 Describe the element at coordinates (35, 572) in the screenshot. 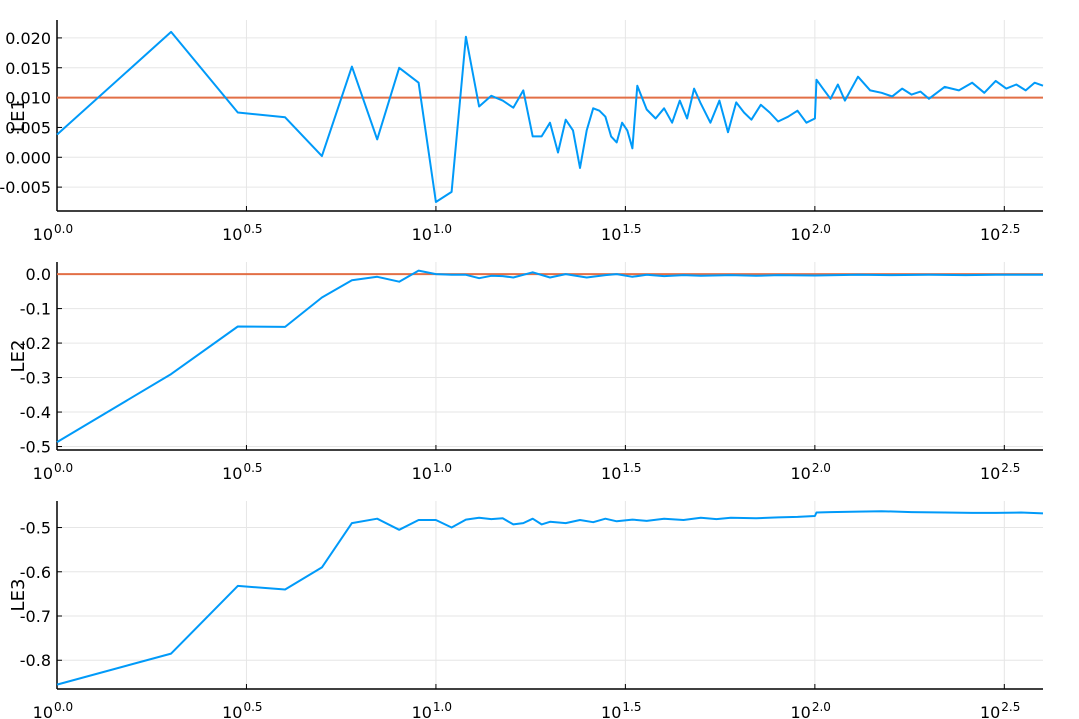

I see `y-tick-label: -0.6` at that location.